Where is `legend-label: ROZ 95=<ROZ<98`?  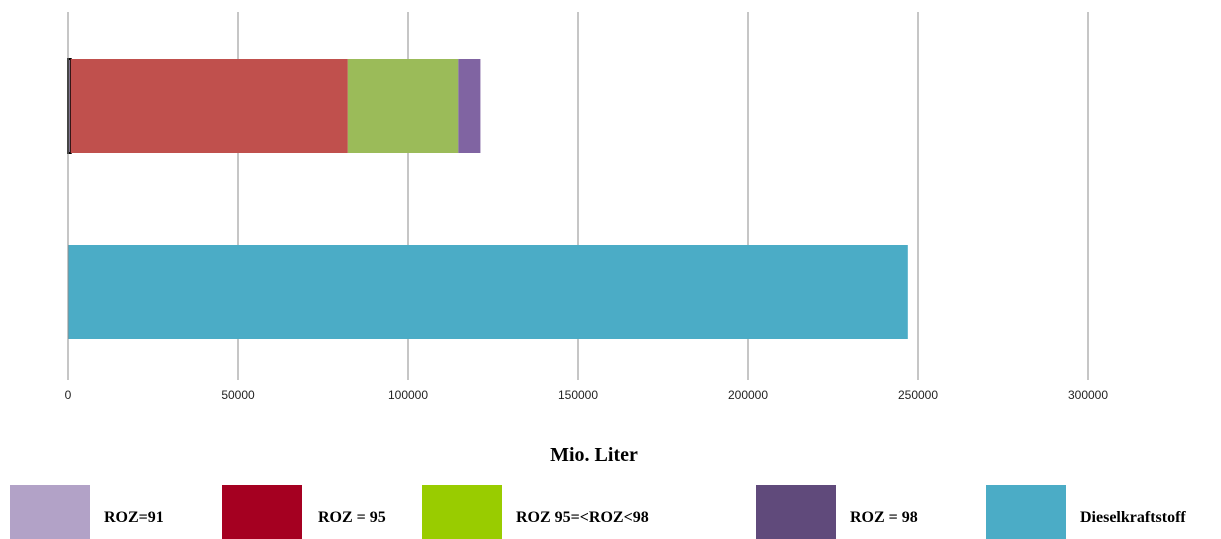 legend-label: ROZ 95=<ROZ<98 is located at coordinates (582, 517).